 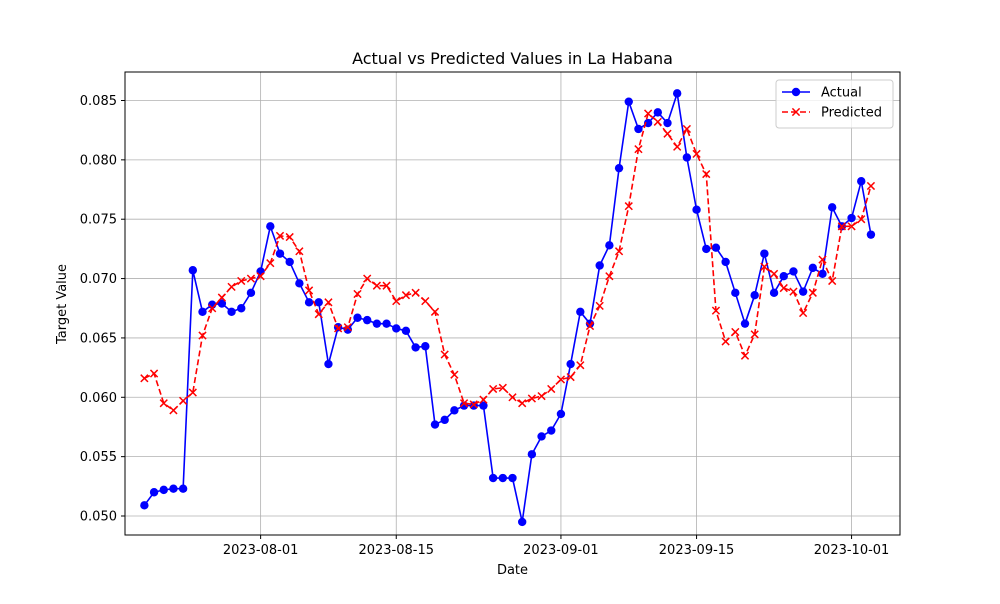 What do you see at coordinates (98, 101) in the screenshot?
I see `y-tick-label: 0.085` at bounding box center [98, 101].